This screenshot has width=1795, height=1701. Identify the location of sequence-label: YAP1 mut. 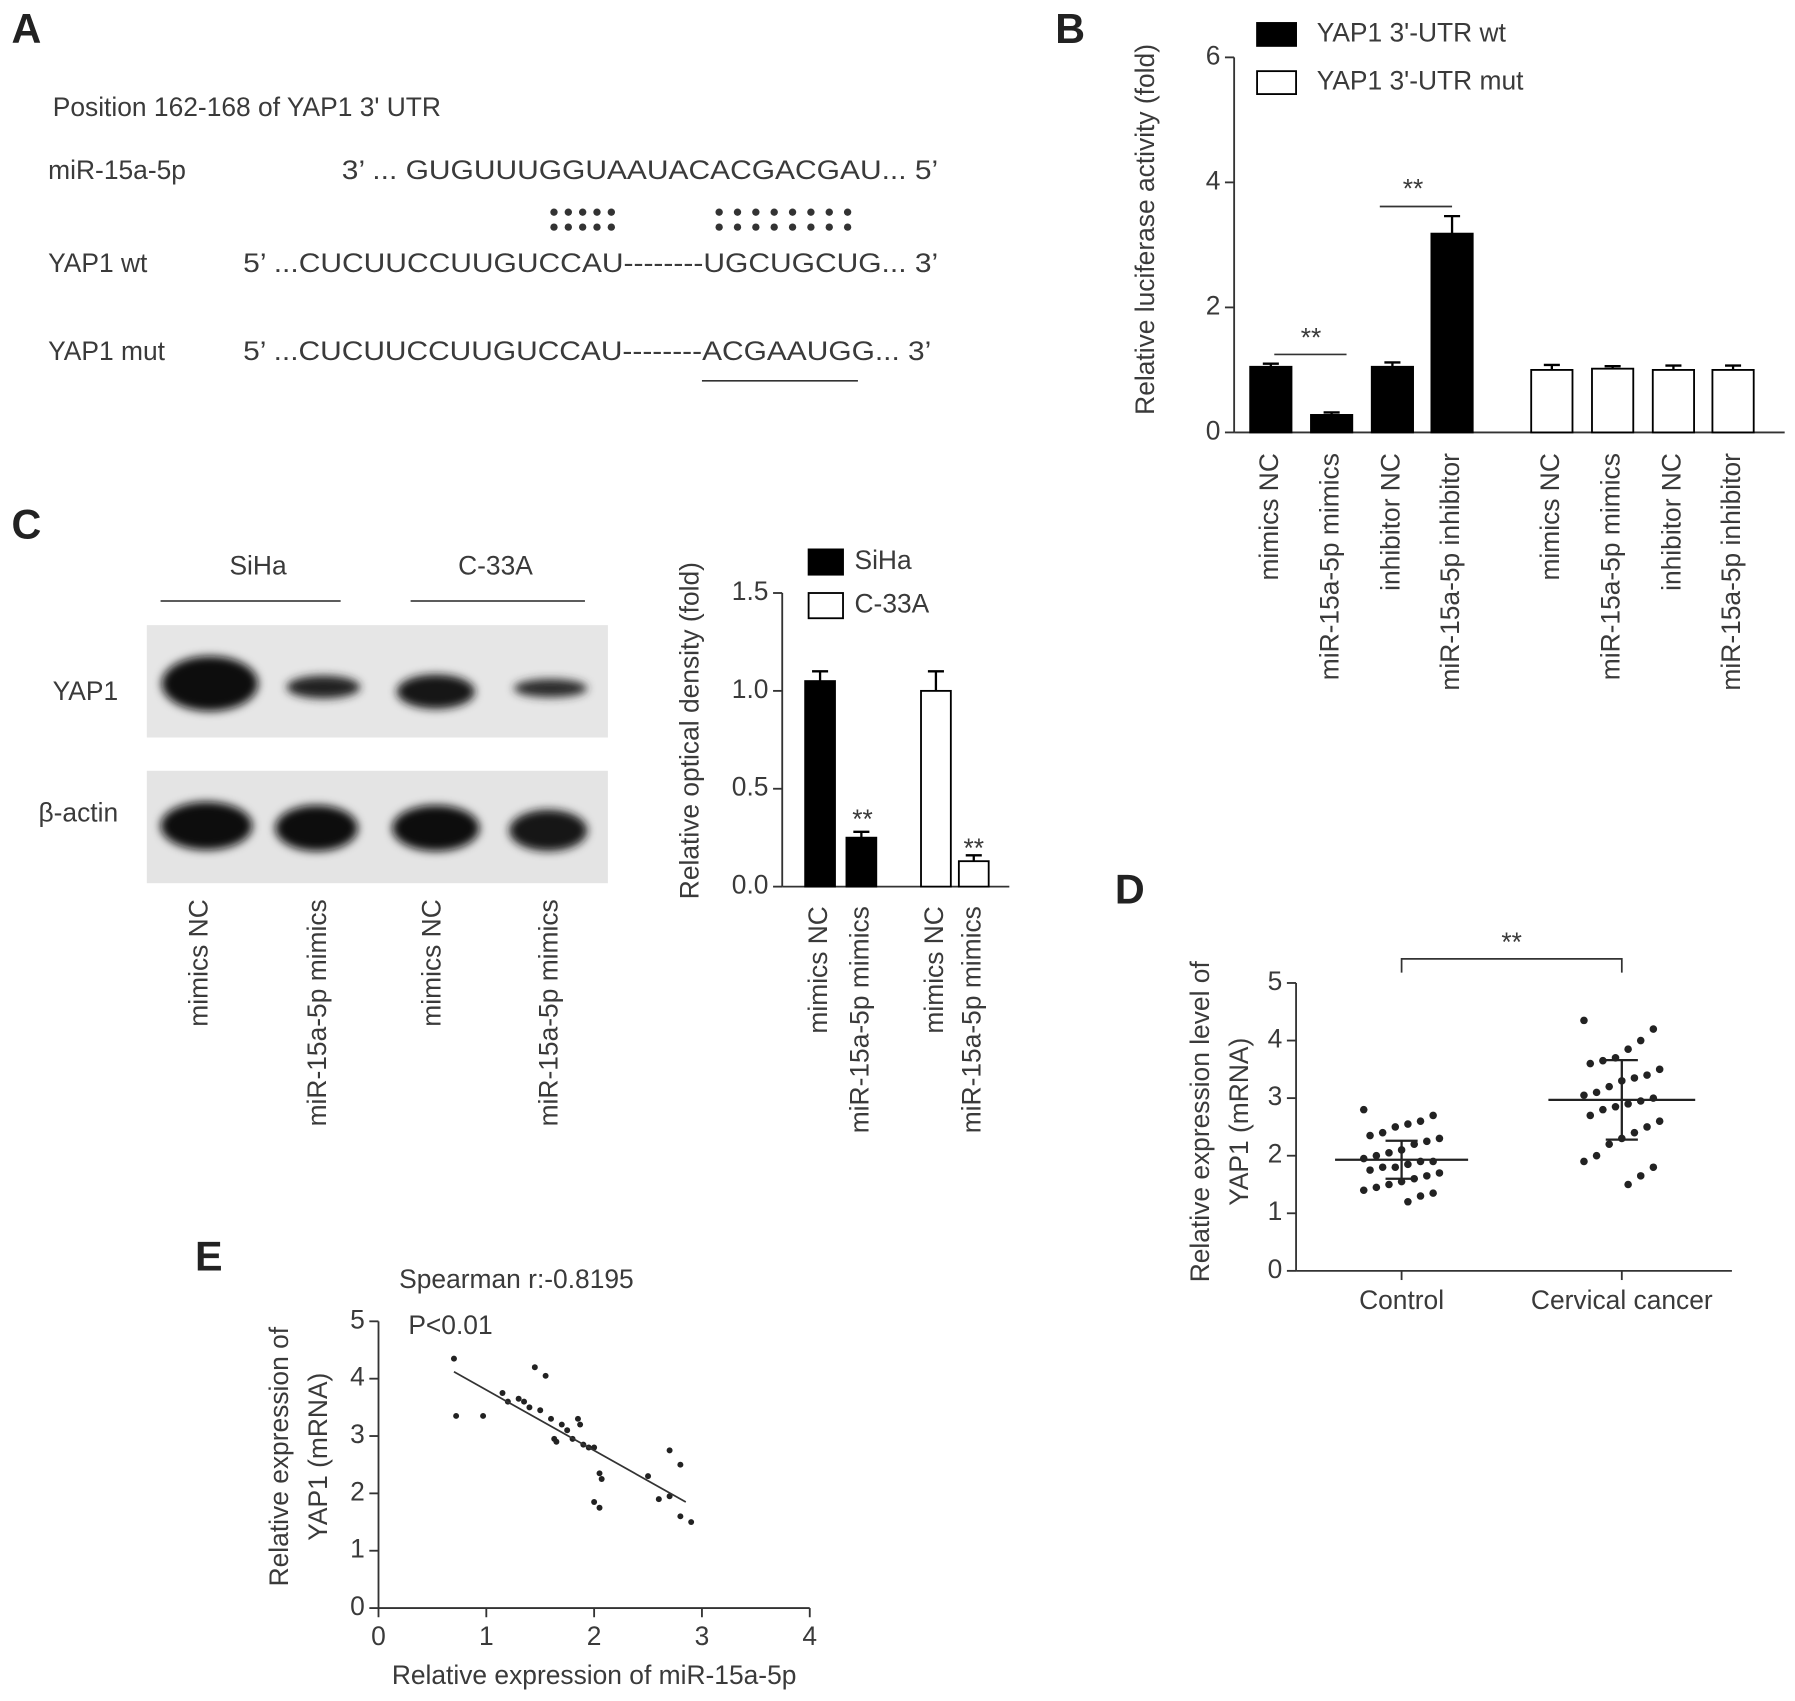
(106, 351).